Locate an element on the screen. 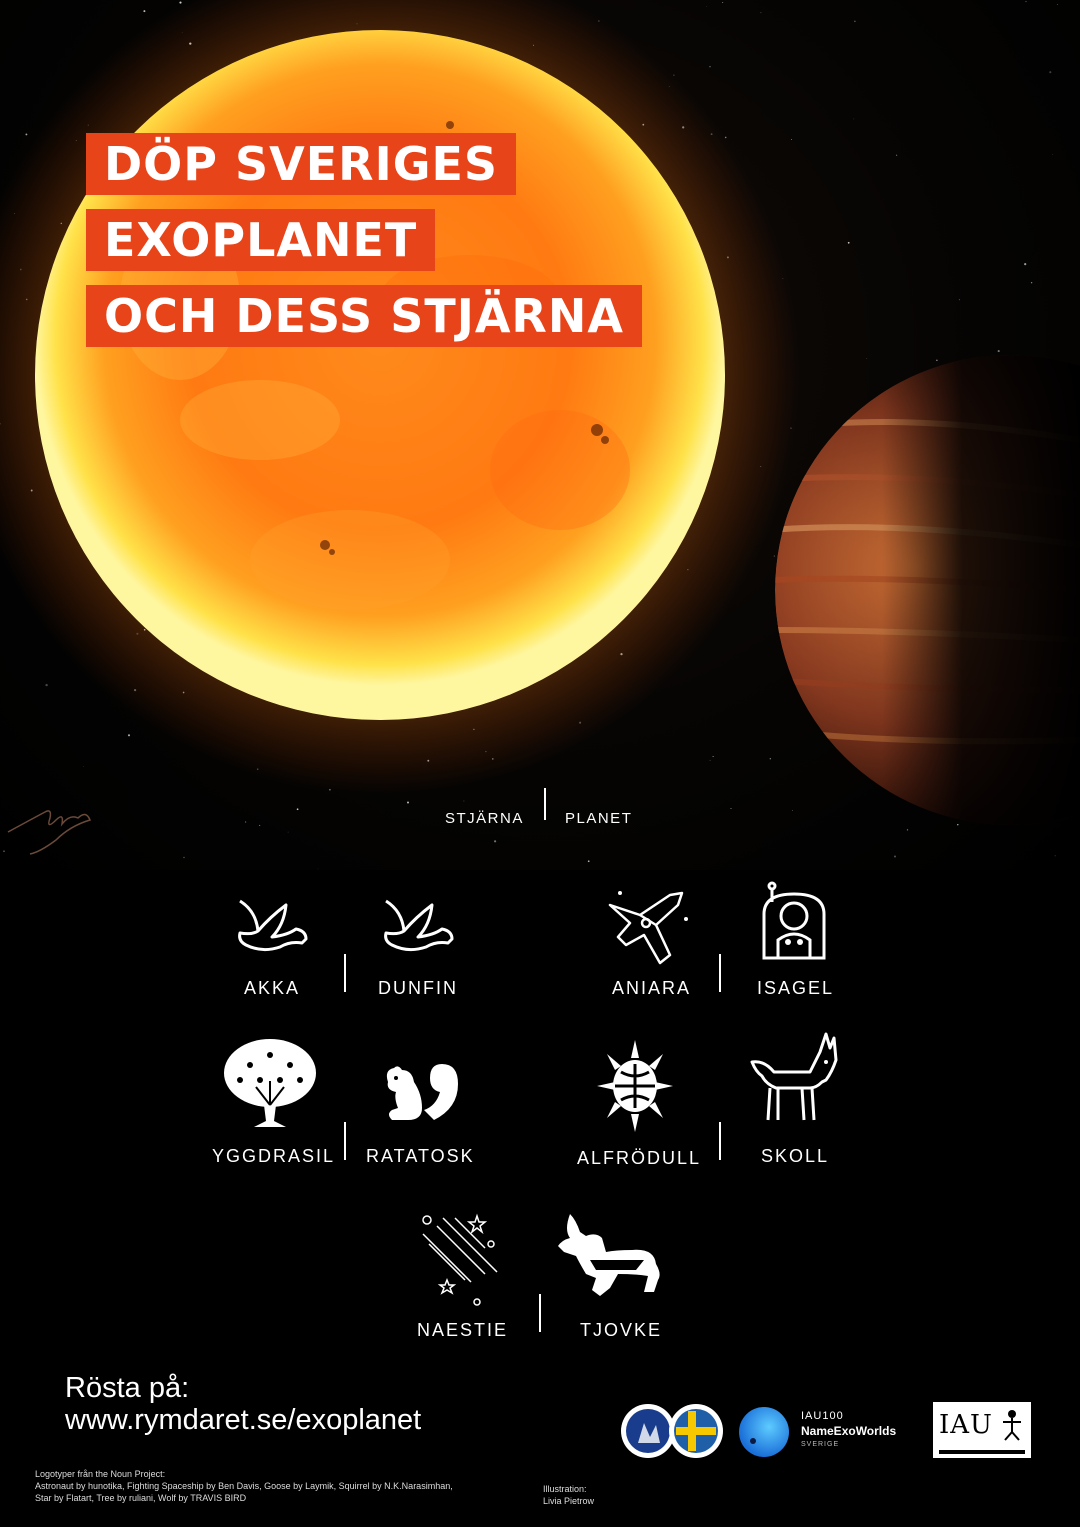 The width and height of the screenshot is (1080, 1527). tree-icon is located at coordinates (270, 1083).